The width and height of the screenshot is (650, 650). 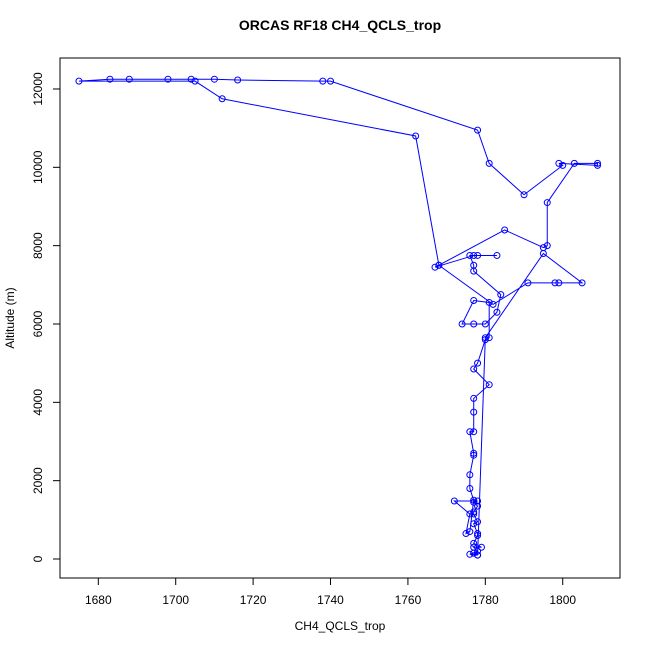 I want to click on y-tick-label: 8000, so click(x=38, y=245).